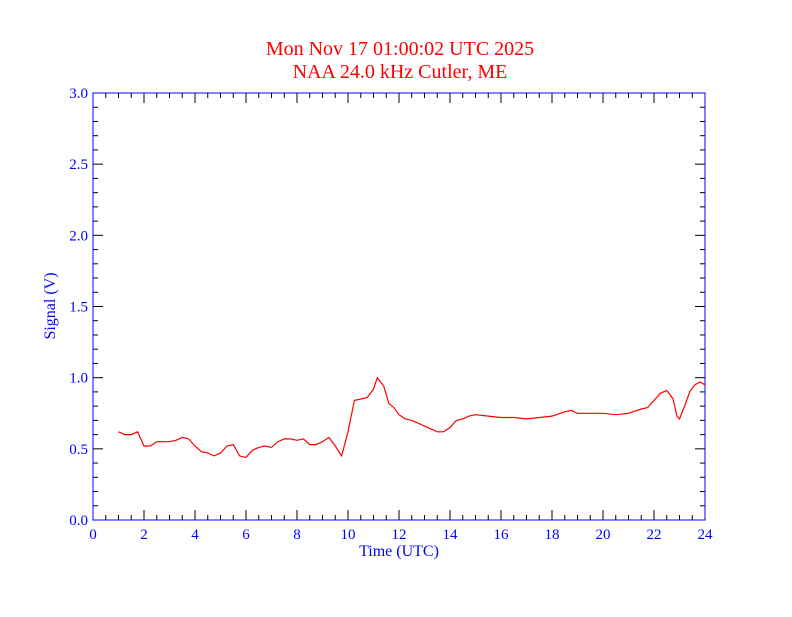 This screenshot has height=617, width=792. I want to click on x-tick-label: 8, so click(297, 535).